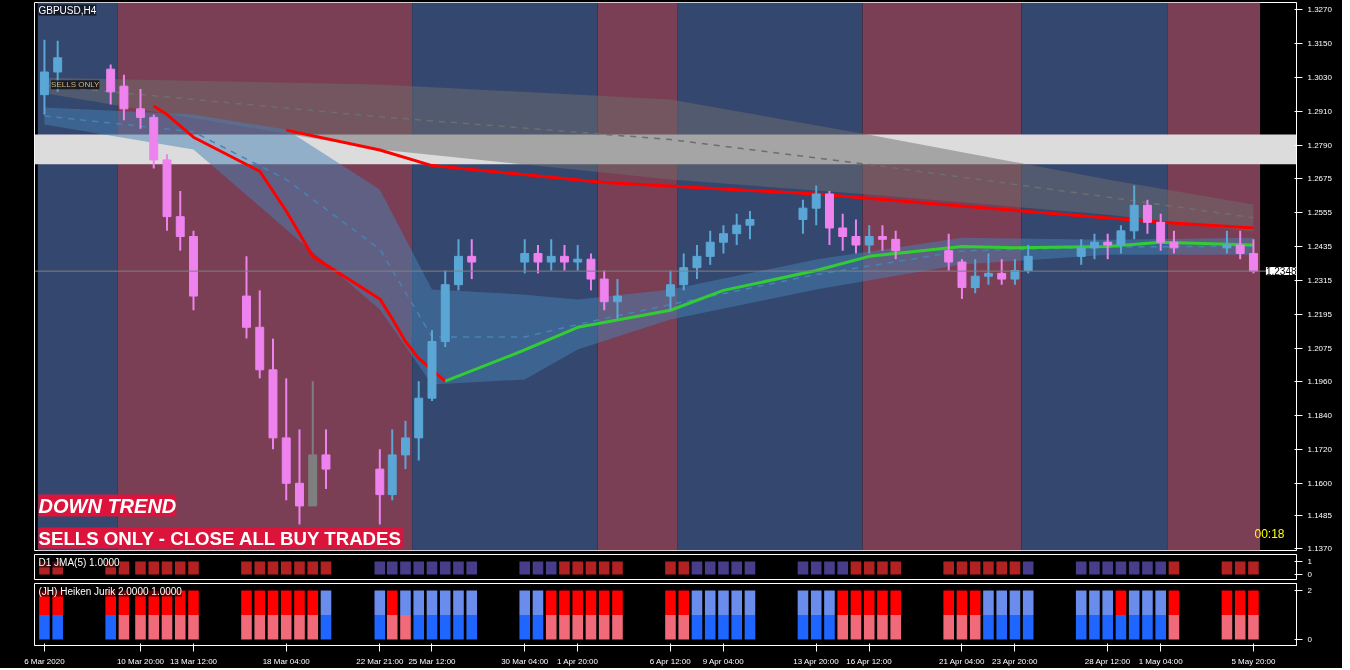 The width and height of the screenshot is (1350, 670). What do you see at coordinates (1320, 516) in the screenshot?
I see `y-tick-label: 1.1485` at bounding box center [1320, 516].